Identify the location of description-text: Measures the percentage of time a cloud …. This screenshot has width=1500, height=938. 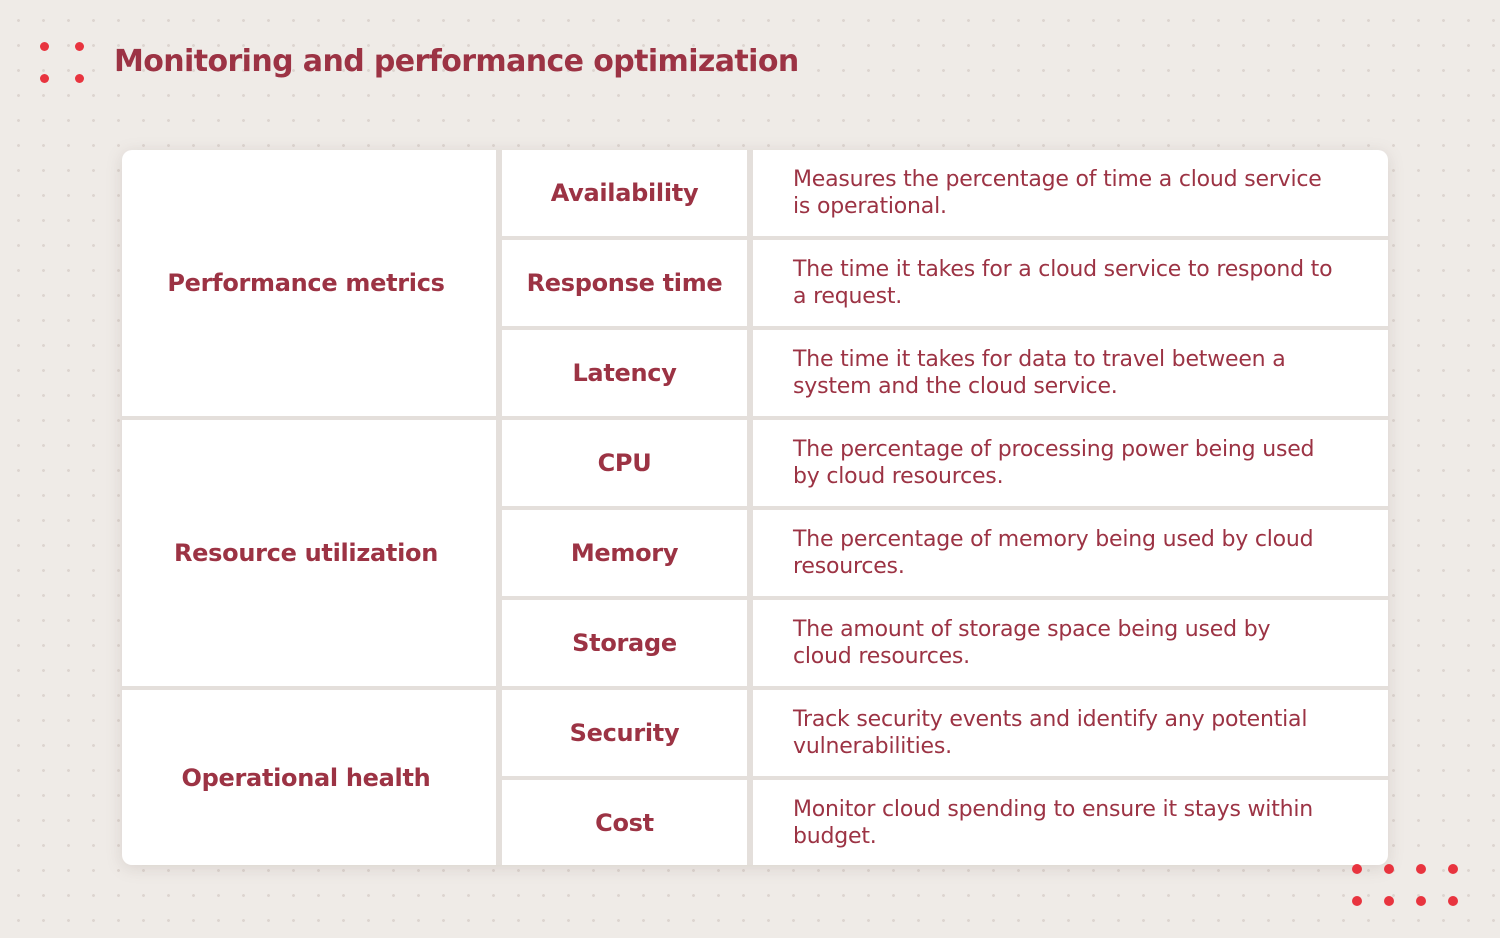
(1057, 193).